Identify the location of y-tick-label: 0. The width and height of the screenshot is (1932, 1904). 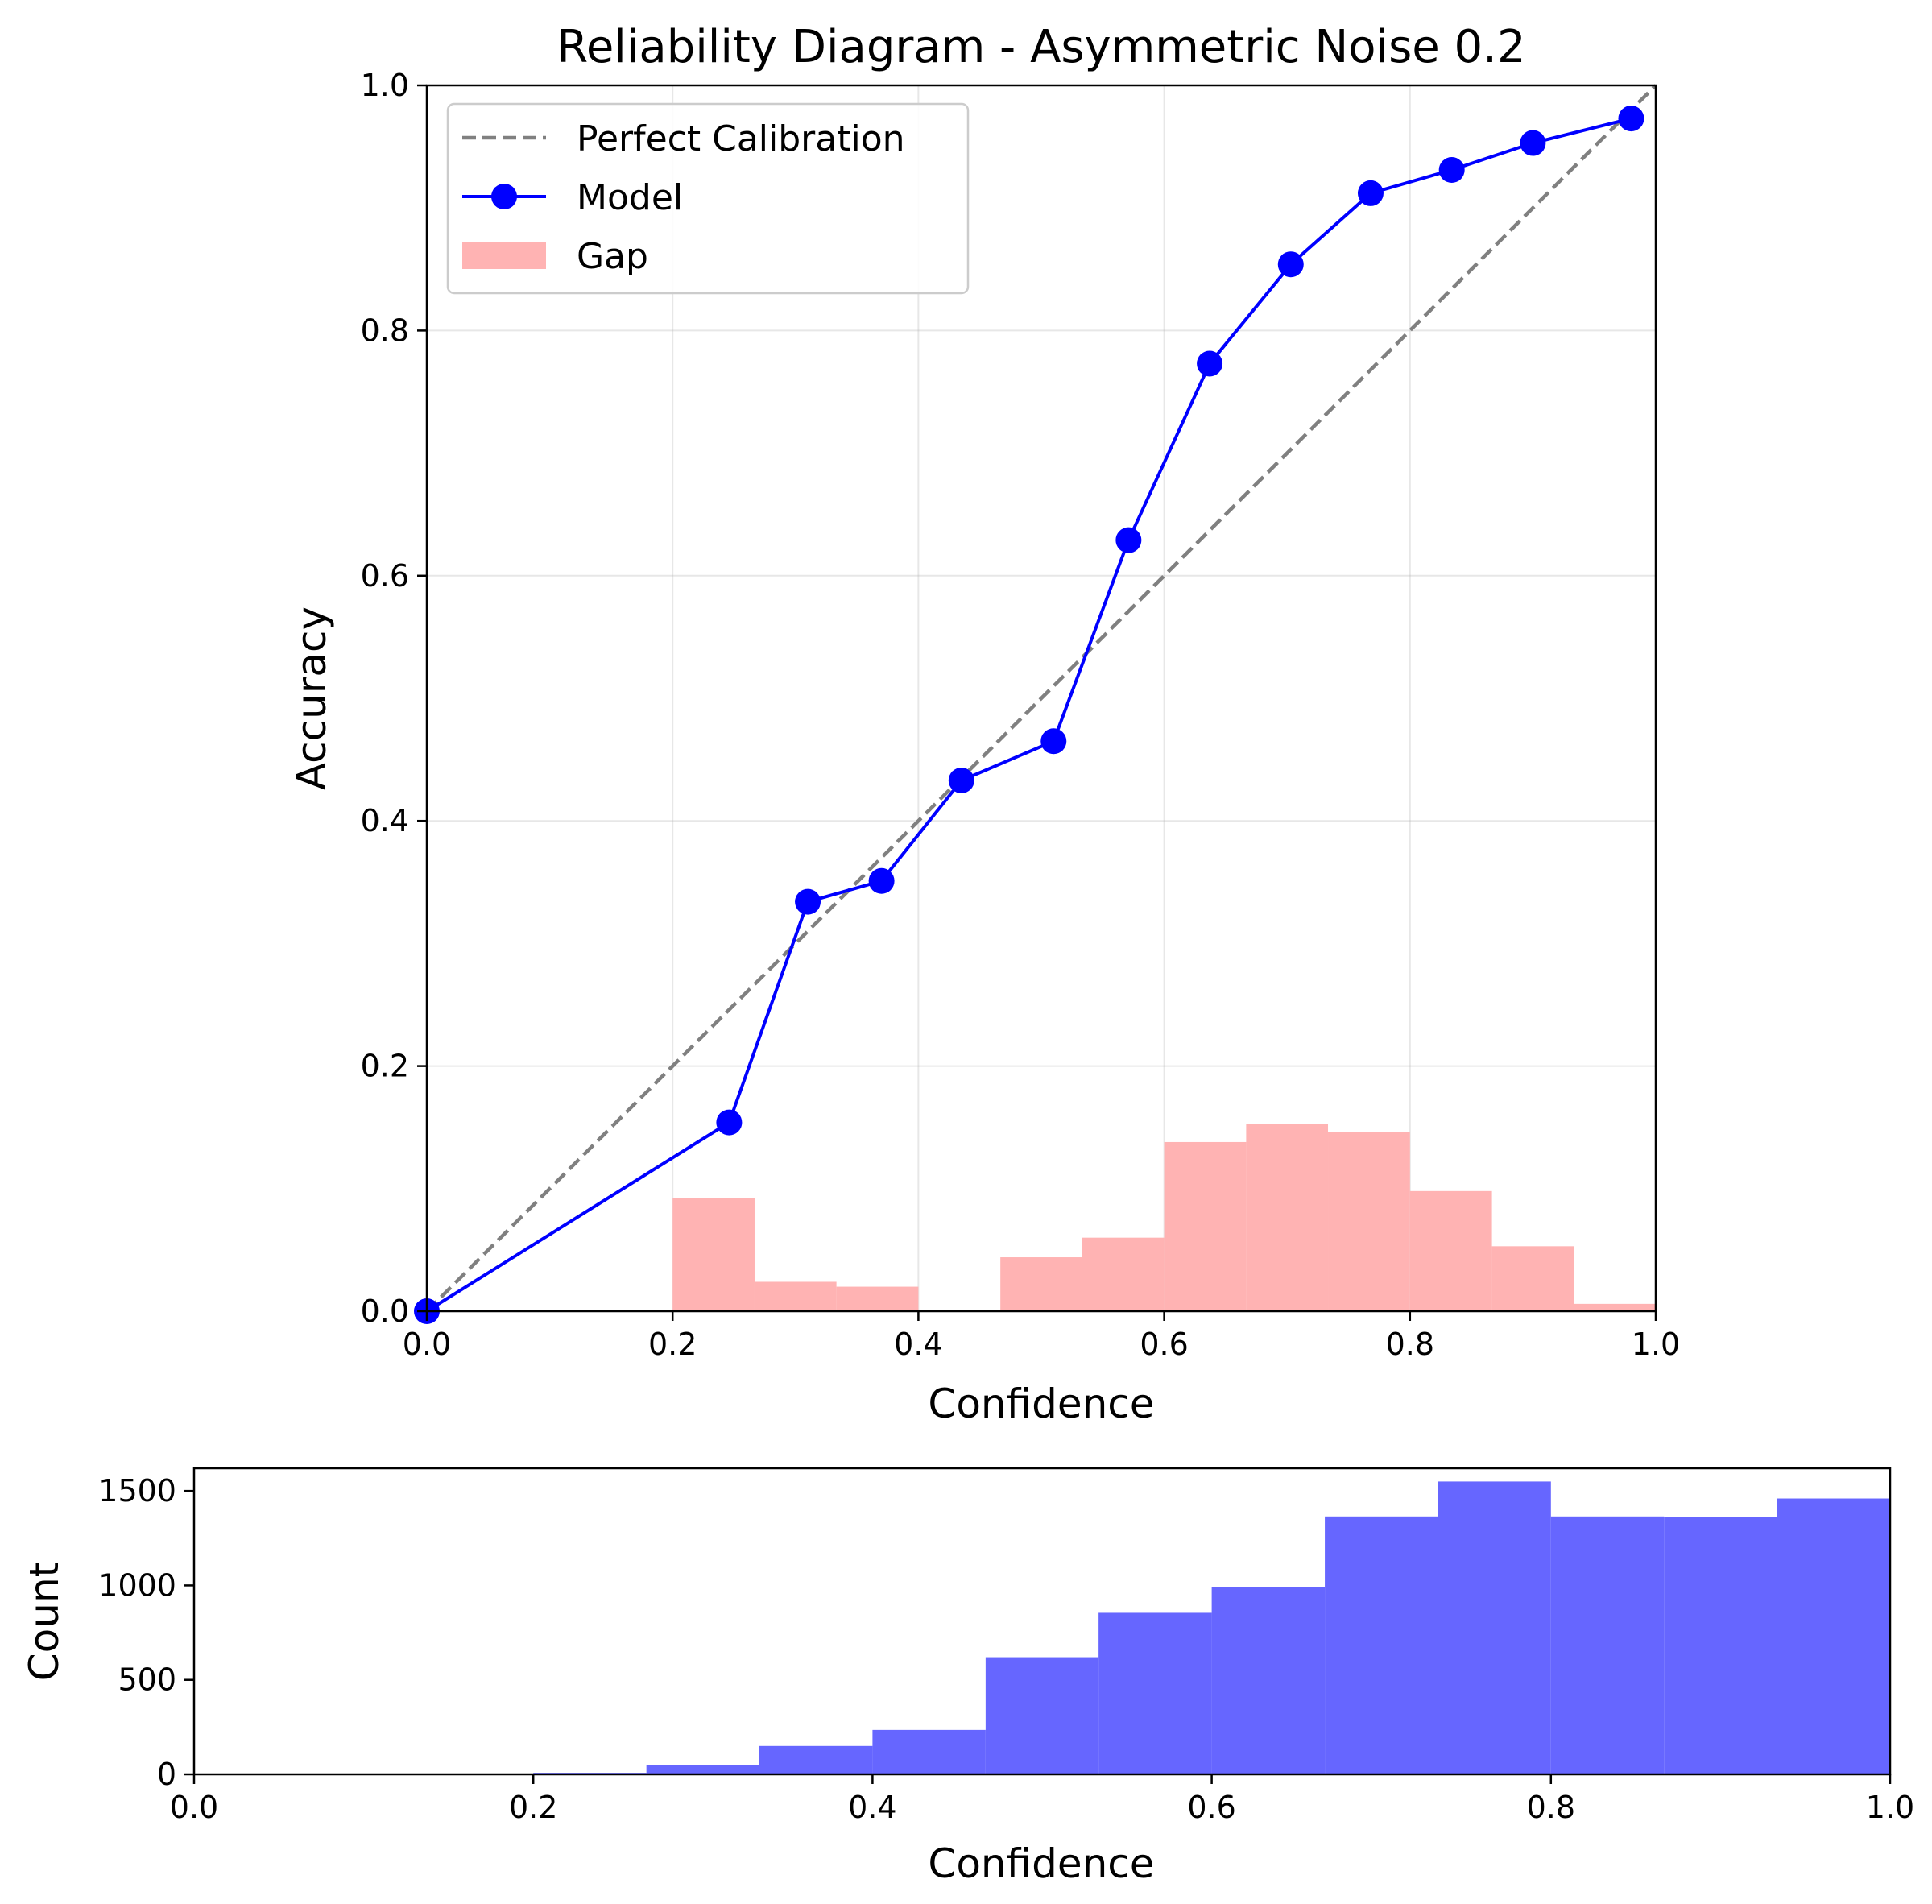
(166, 1774).